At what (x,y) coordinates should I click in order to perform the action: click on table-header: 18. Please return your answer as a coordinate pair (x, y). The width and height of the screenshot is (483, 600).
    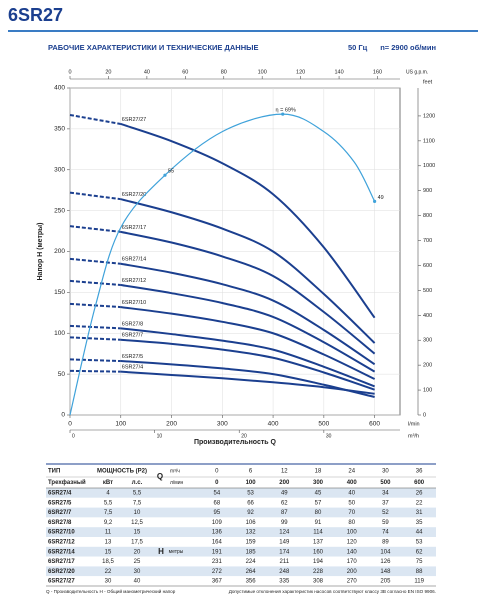
    Looking at the image, I should click on (318, 472).